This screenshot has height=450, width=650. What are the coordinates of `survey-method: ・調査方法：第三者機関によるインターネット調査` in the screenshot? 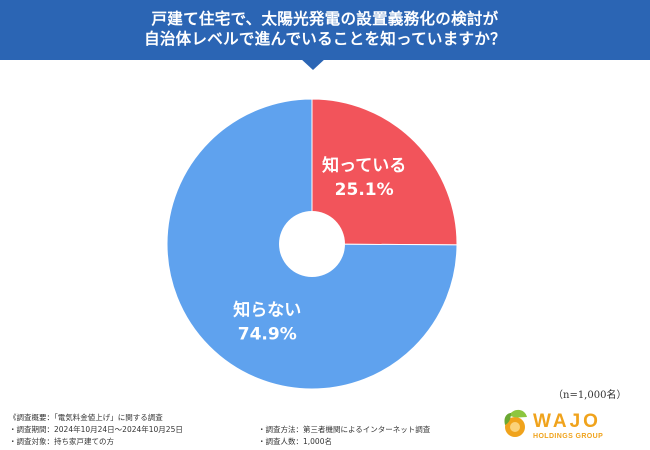 It's located at (344, 429).